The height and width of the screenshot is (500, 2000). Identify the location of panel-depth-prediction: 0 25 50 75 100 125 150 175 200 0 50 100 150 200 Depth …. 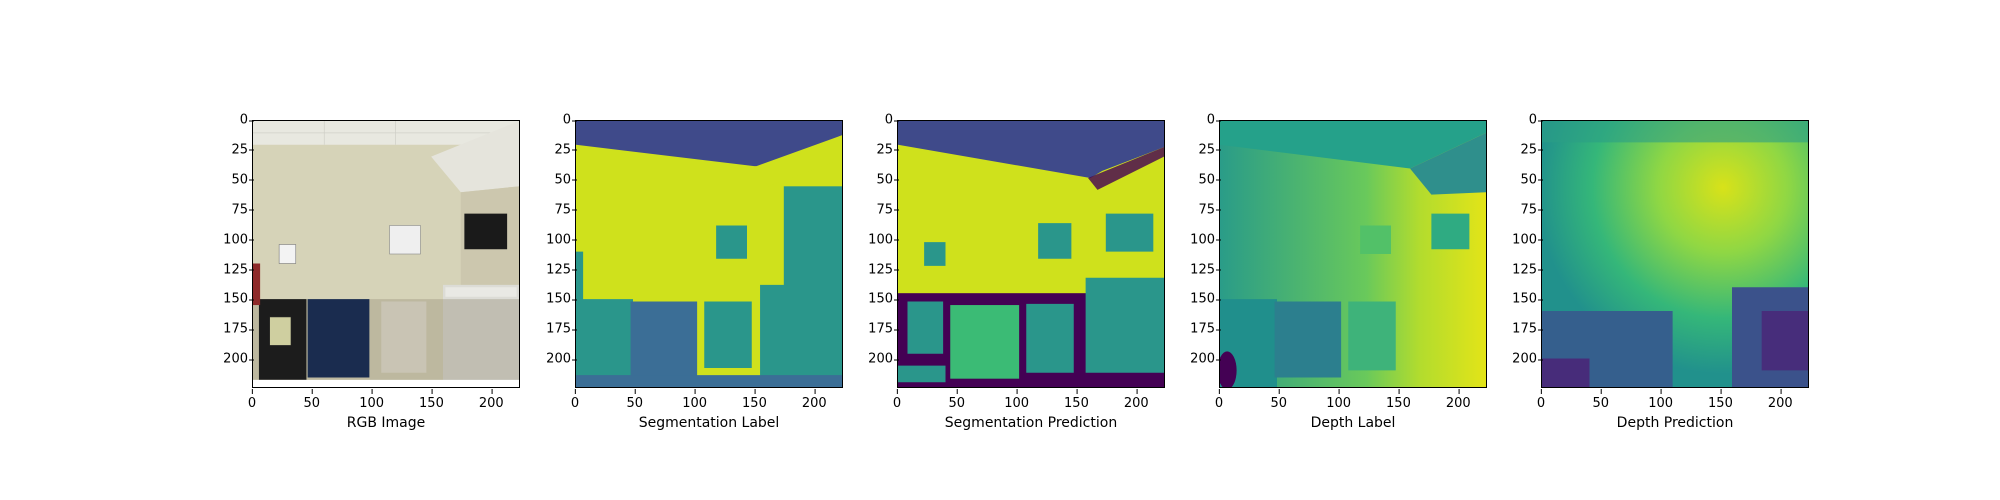
(1660, 272).